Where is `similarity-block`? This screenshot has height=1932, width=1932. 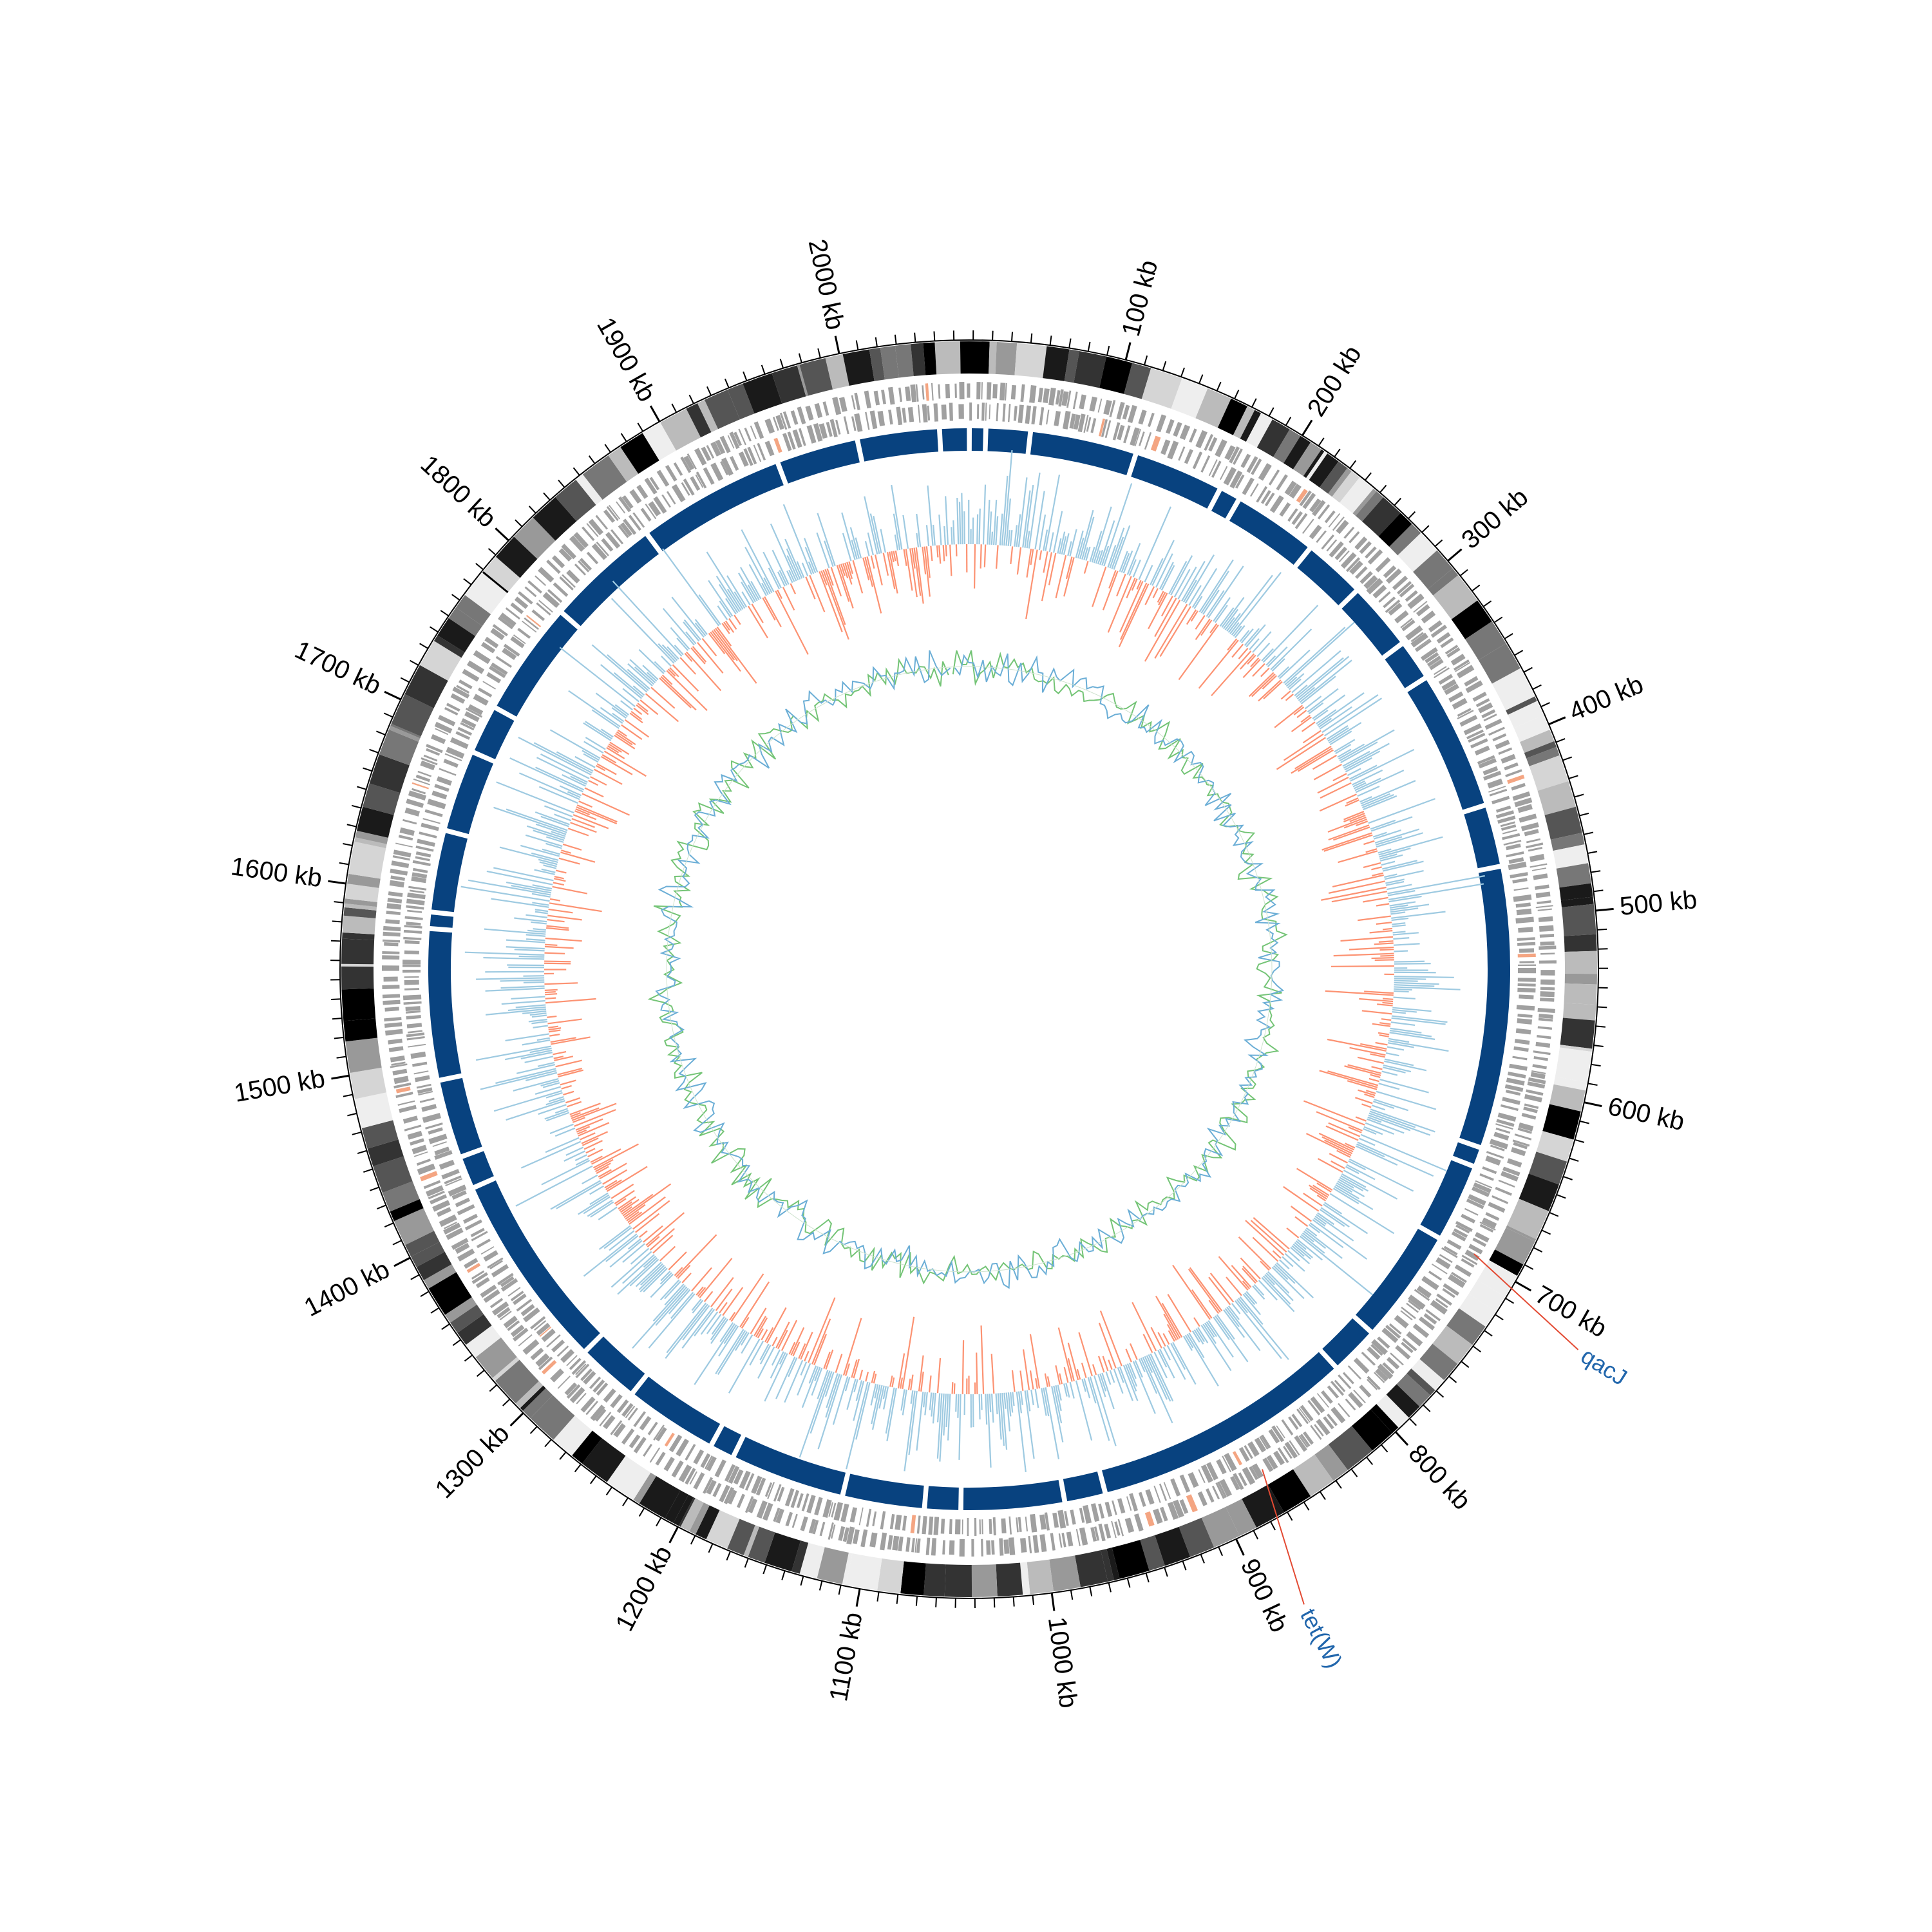 similarity-block is located at coordinates (820, 462).